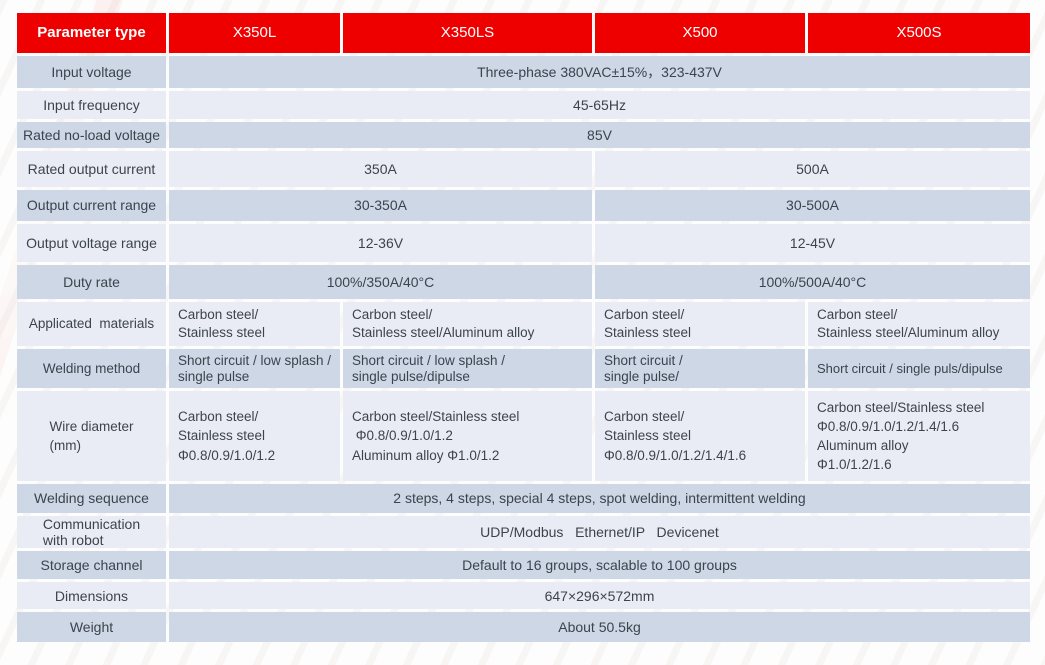 Image resolution: width=1045 pixels, height=665 pixels. Describe the element at coordinates (812, 243) in the screenshot. I see `cell-x500-value: 12-45V` at that location.